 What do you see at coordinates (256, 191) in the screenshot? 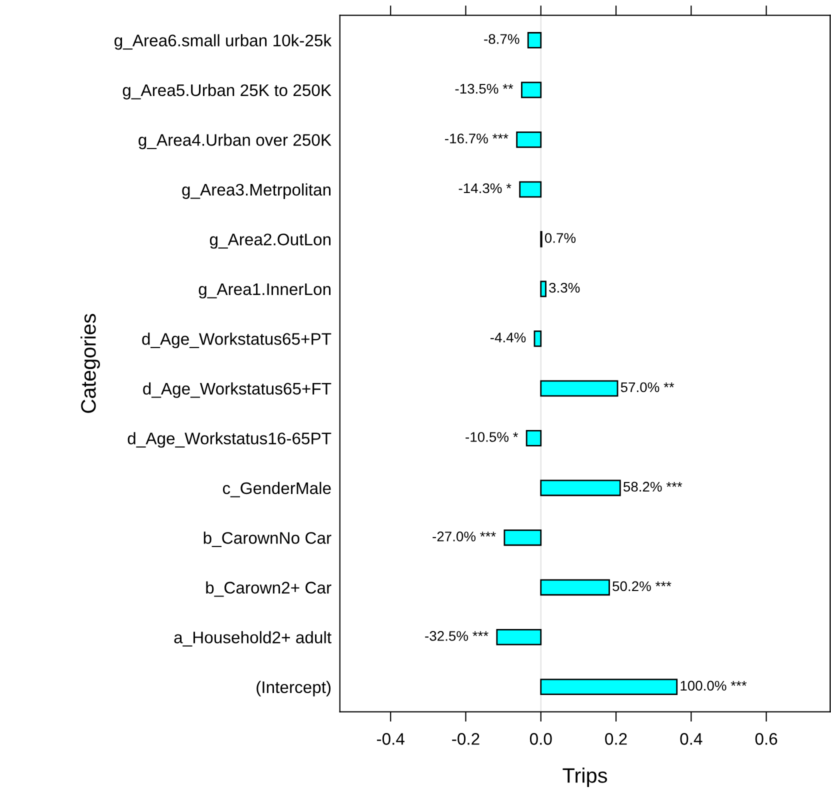
I see `y-tick-label: g_Area3.Metrpolitan` at bounding box center [256, 191].